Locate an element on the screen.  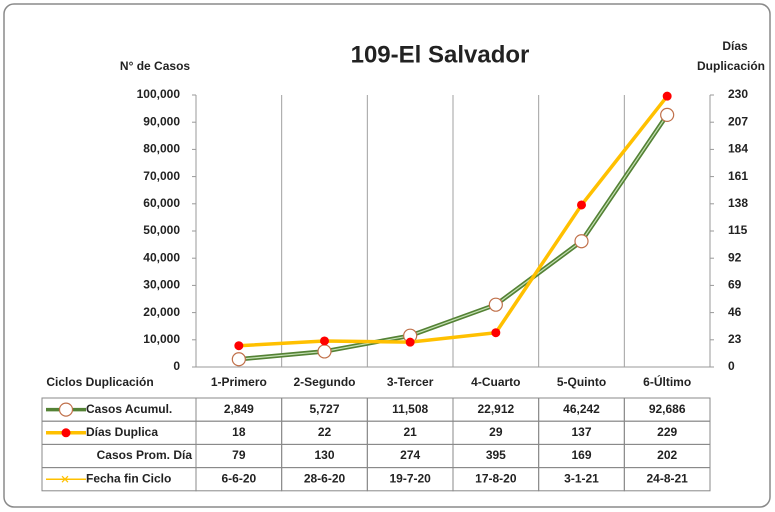
y2-tick-label: 69 is located at coordinates (735, 285).